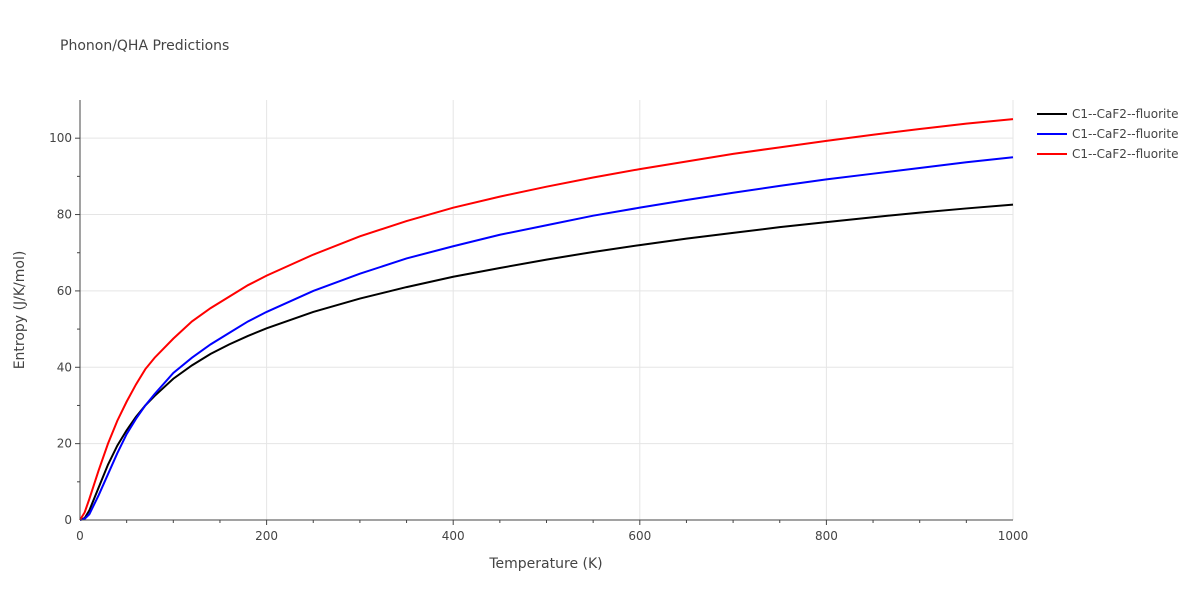 The height and width of the screenshot is (600, 1200). What do you see at coordinates (60, 138) in the screenshot?
I see `y-tick-label: 100` at bounding box center [60, 138].